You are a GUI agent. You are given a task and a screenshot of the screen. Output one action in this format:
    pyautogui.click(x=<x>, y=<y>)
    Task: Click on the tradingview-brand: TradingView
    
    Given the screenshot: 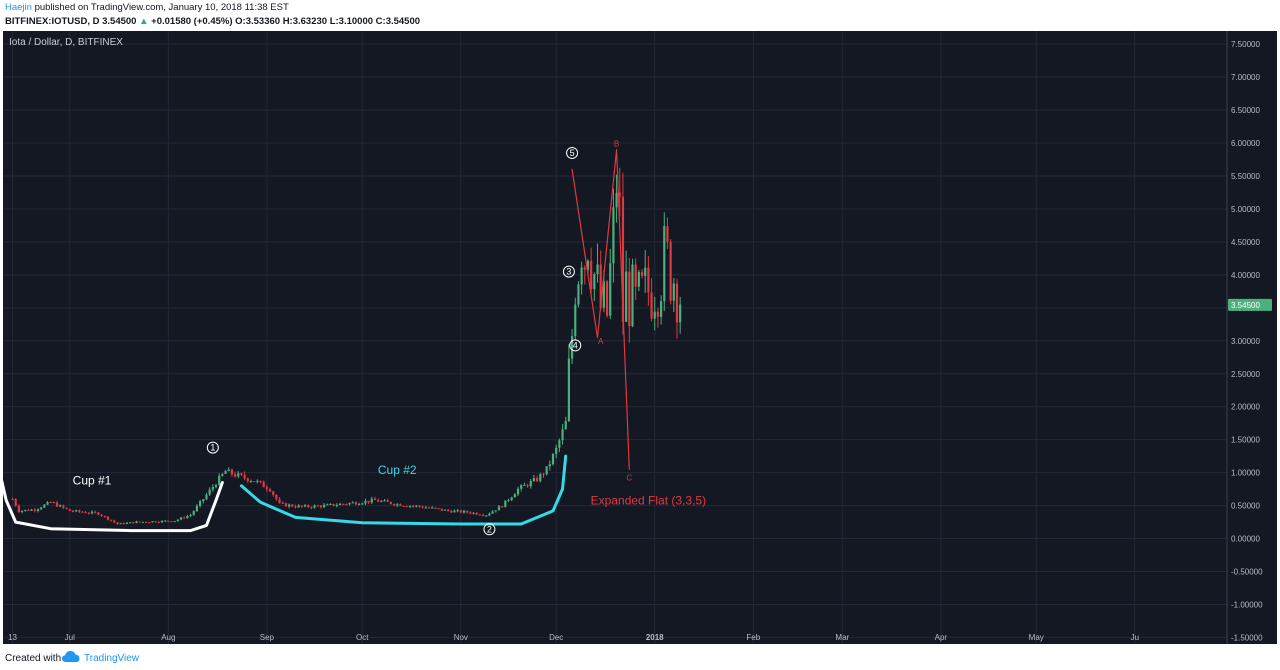 What is the action you would take?
    pyautogui.click(x=112, y=658)
    